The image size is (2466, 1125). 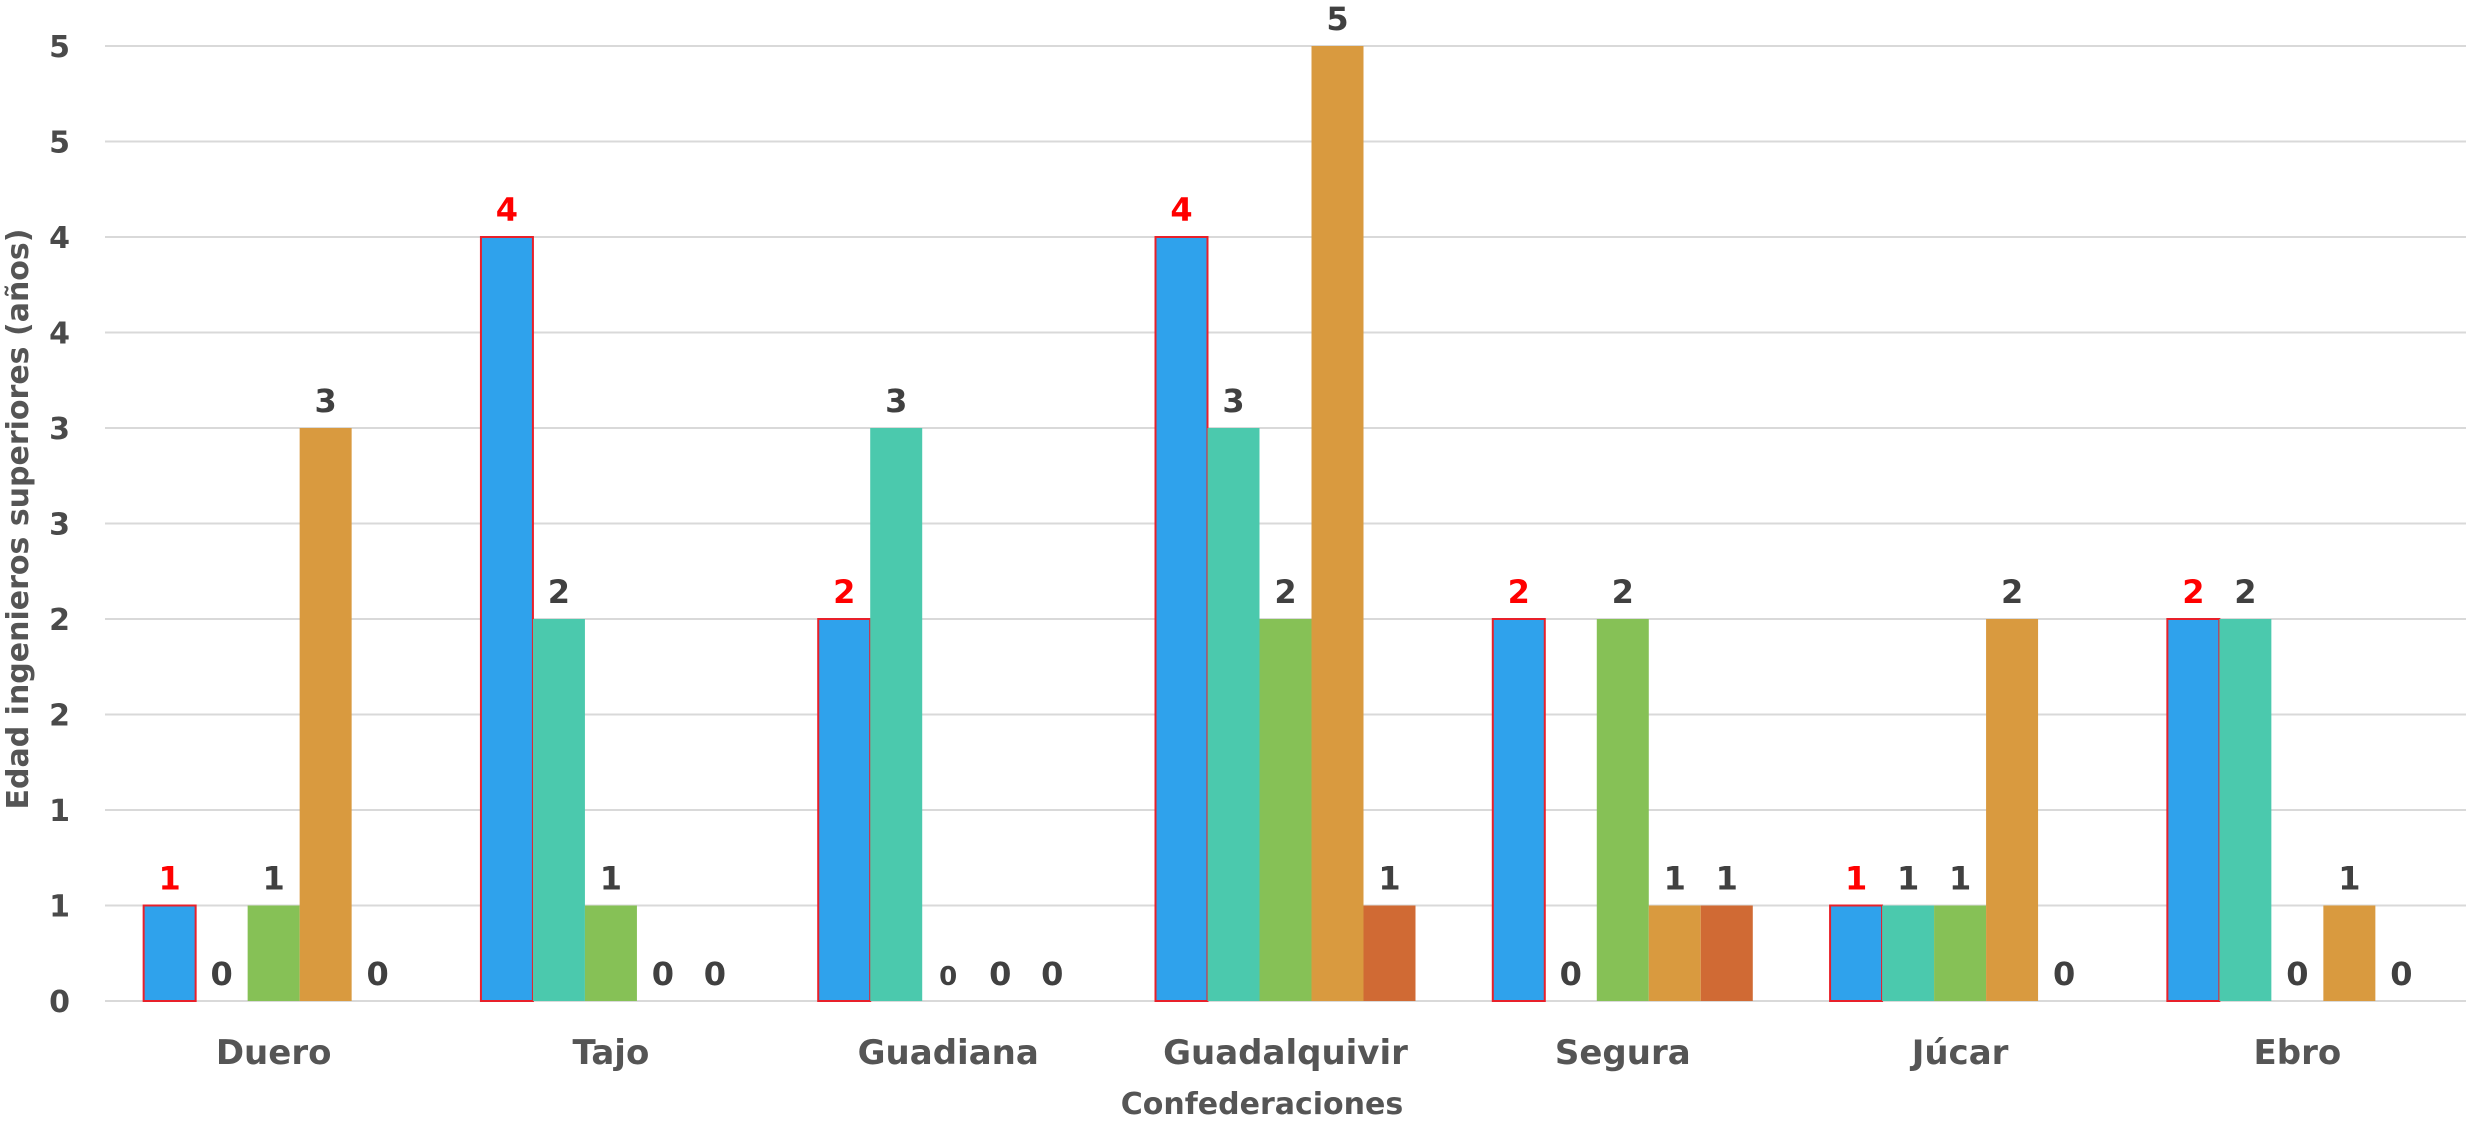 What do you see at coordinates (1262, 1104) in the screenshot?
I see `x-axis-title: Confederaciones` at bounding box center [1262, 1104].